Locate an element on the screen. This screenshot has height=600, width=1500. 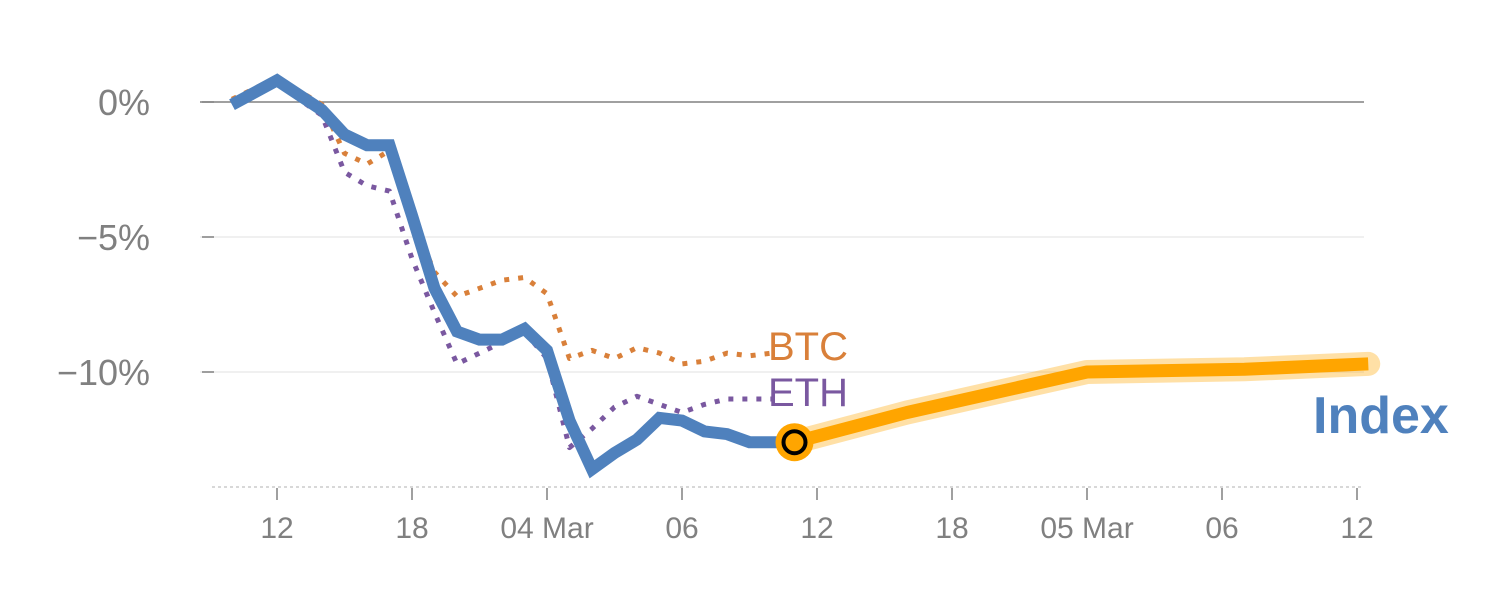
x-tick-label-8: 12 is located at coordinates (1356, 528).